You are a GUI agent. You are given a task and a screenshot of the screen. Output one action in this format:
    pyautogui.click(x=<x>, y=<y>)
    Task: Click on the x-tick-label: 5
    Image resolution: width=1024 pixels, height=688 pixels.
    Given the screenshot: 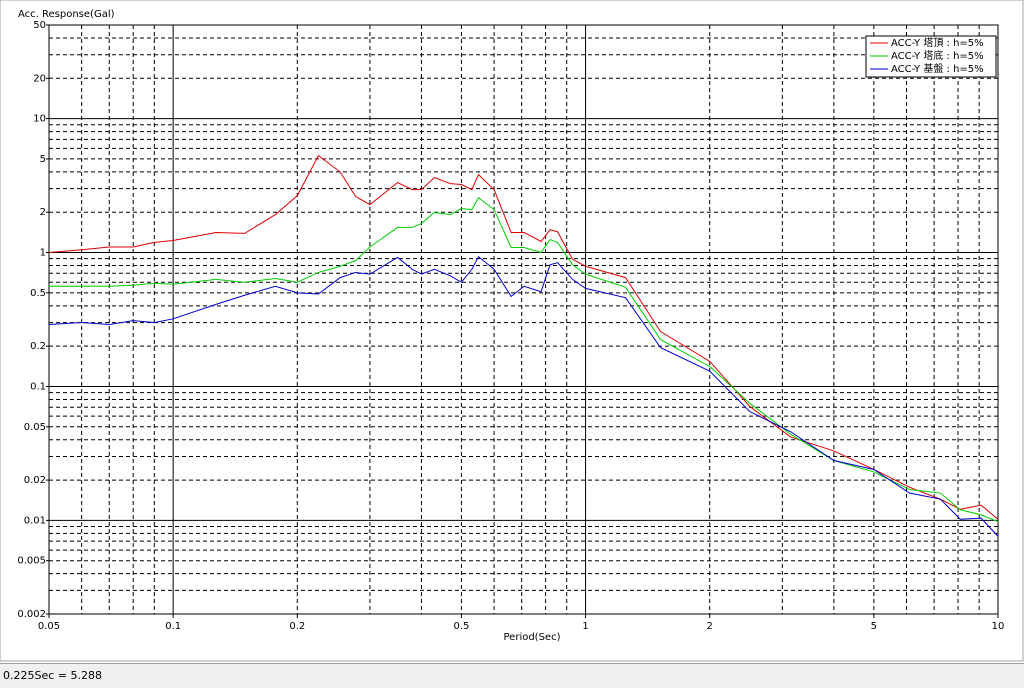 What is the action you would take?
    pyautogui.click(x=874, y=626)
    